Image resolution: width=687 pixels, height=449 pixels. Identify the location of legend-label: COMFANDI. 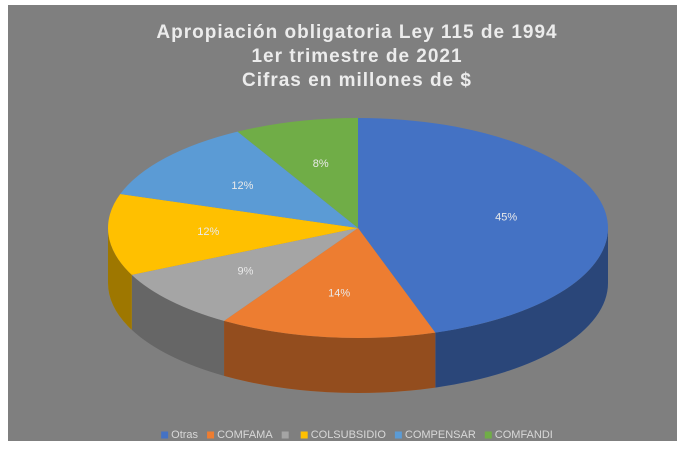
(524, 435).